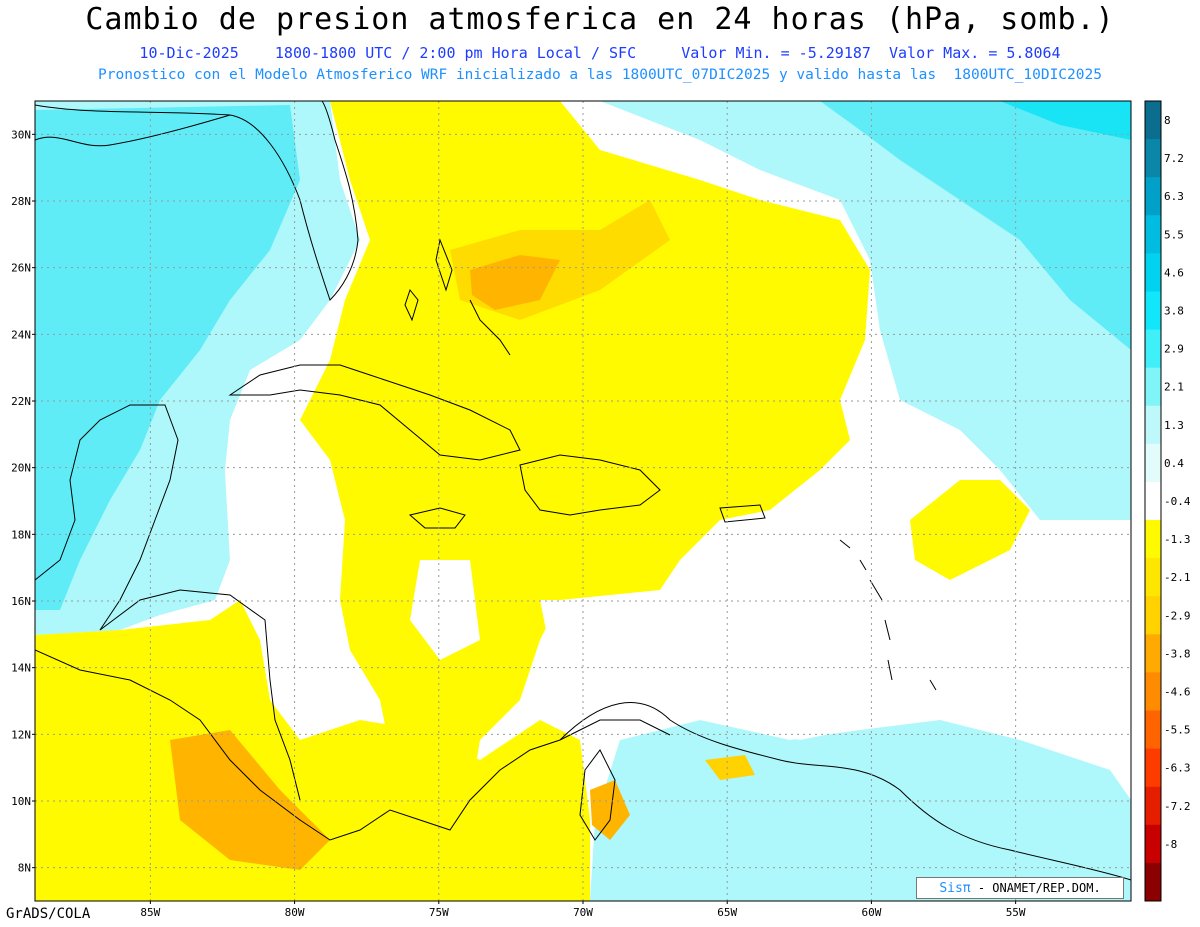  What do you see at coordinates (167, 357) in the screenshot?
I see `field-cyan-gulf-strong` at bounding box center [167, 357].